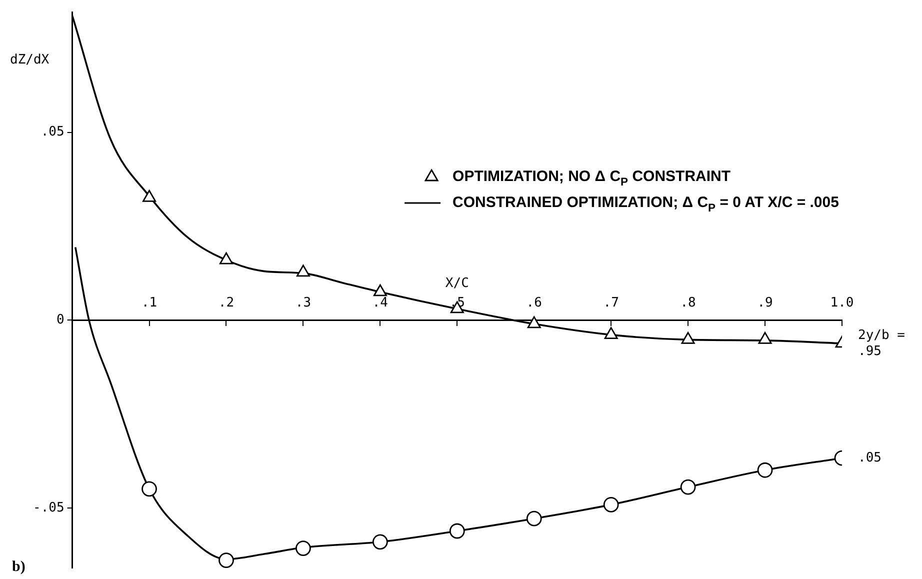 This screenshot has height=579, width=922. I want to click on x-axis-title: X/C, so click(457, 284).